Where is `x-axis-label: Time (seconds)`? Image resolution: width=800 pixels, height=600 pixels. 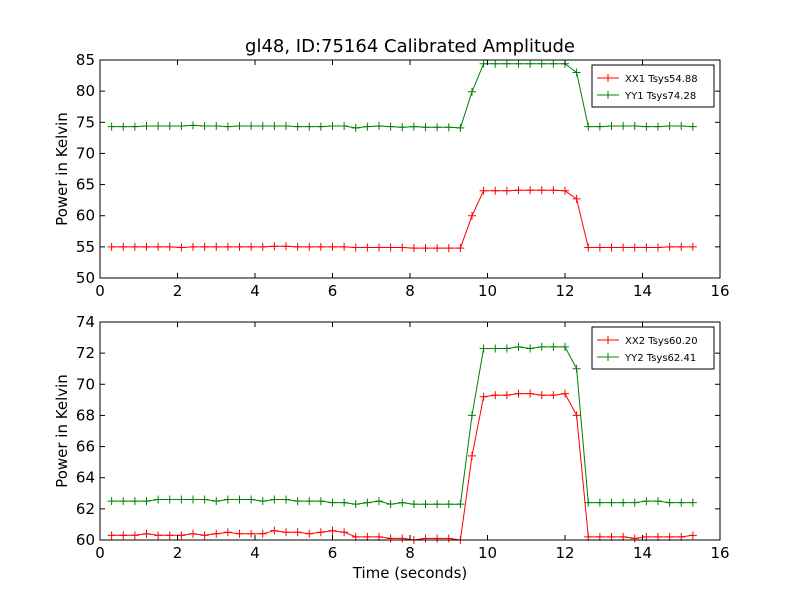
x-axis-label: Time (seconds) is located at coordinates (410, 573).